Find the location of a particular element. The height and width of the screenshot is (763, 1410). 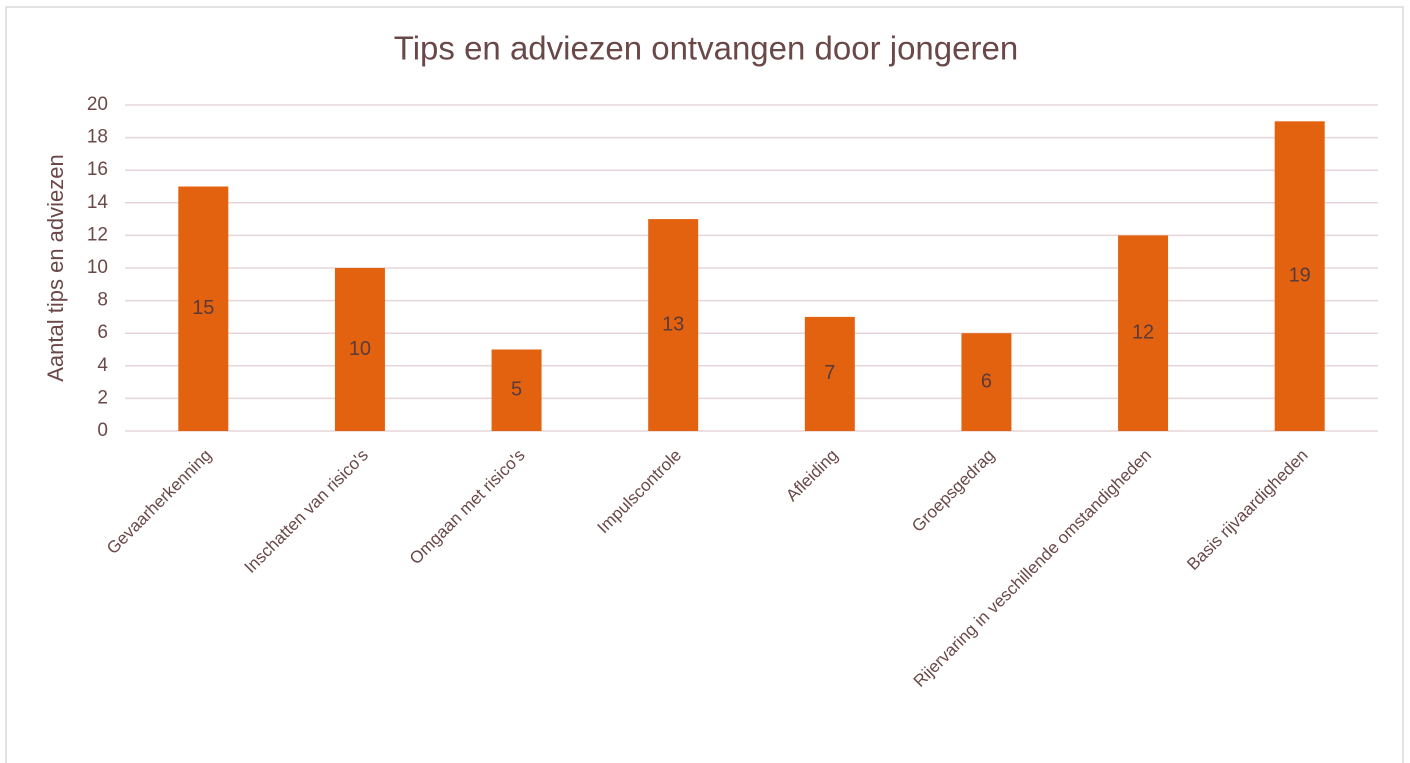

y-tick-label: 8 is located at coordinates (102, 300).